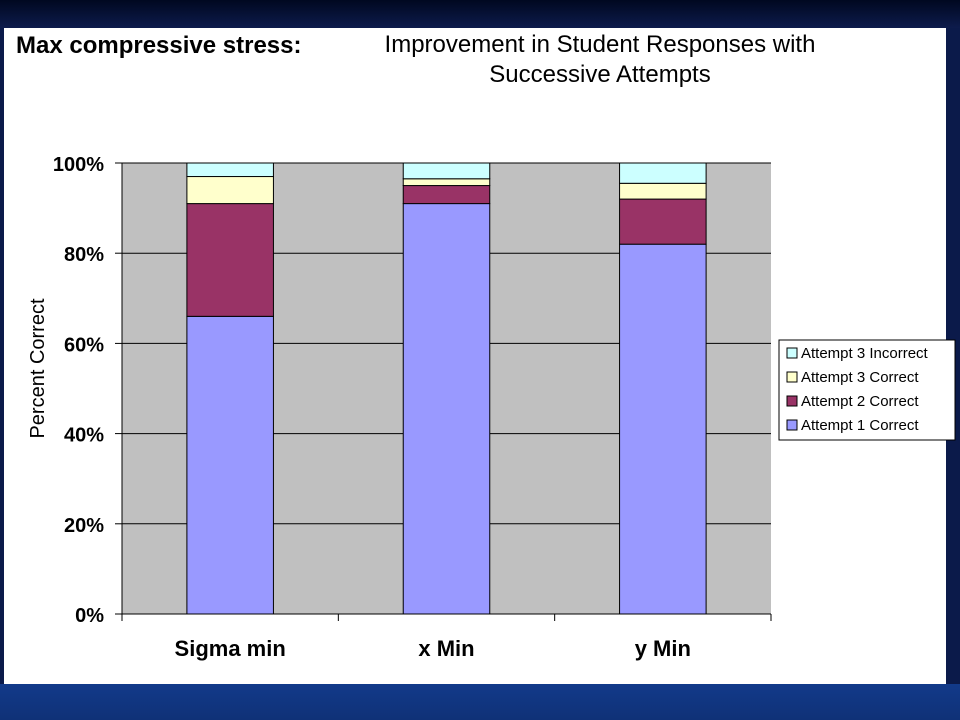 The image size is (960, 720). What do you see at coordinates (860, 377) in the screenshot?
I see `legend-entry: Attempt 3 Correct` at bounding box center [860, 377].